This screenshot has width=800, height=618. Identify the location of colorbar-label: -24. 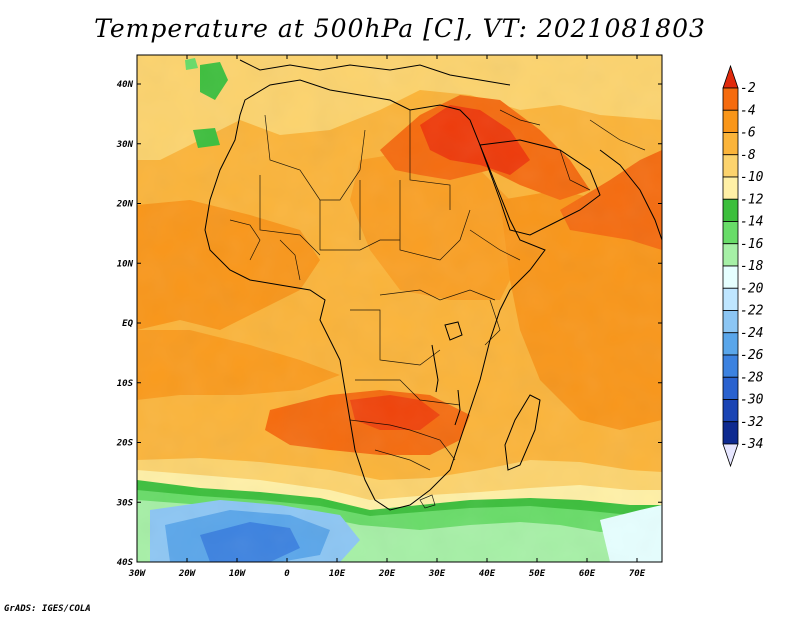
(751, 333).